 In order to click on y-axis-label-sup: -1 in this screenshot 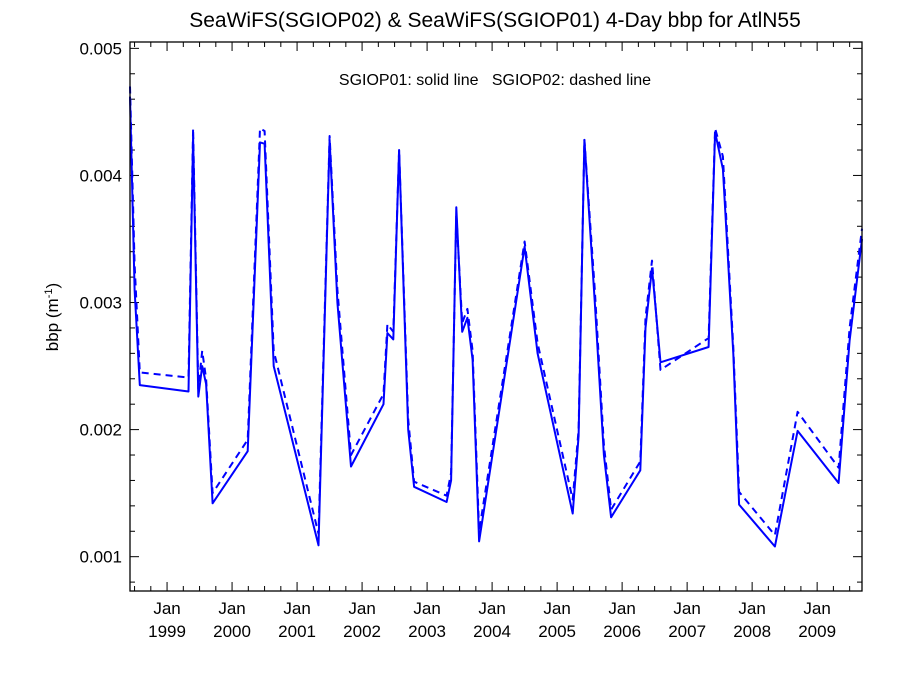, I will do `click(49, 293)`.